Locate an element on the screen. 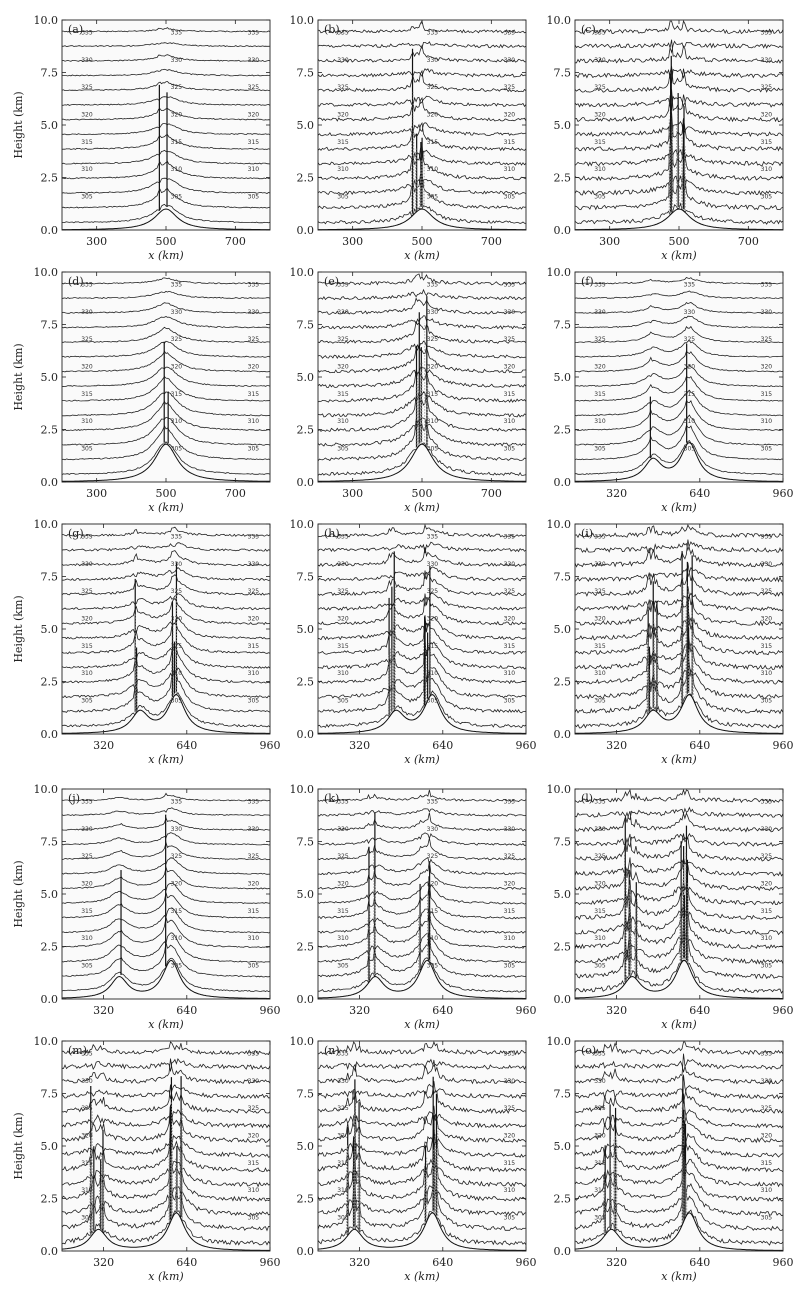 This screenshot has width=810, height=1301. y-tick-label: 5.0 is located at coordinates (50, 377).